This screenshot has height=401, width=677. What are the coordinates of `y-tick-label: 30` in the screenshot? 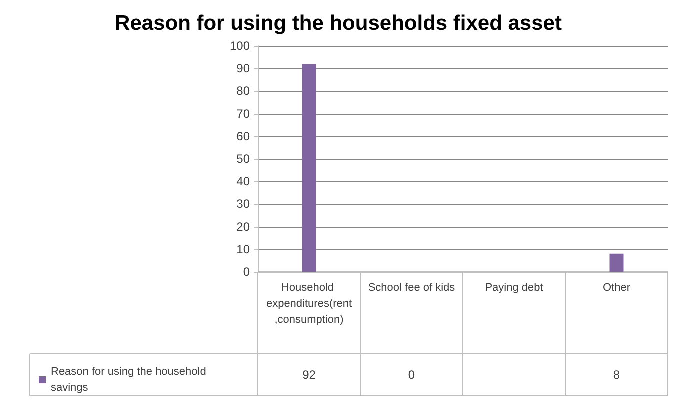 It's located at (243, 204).